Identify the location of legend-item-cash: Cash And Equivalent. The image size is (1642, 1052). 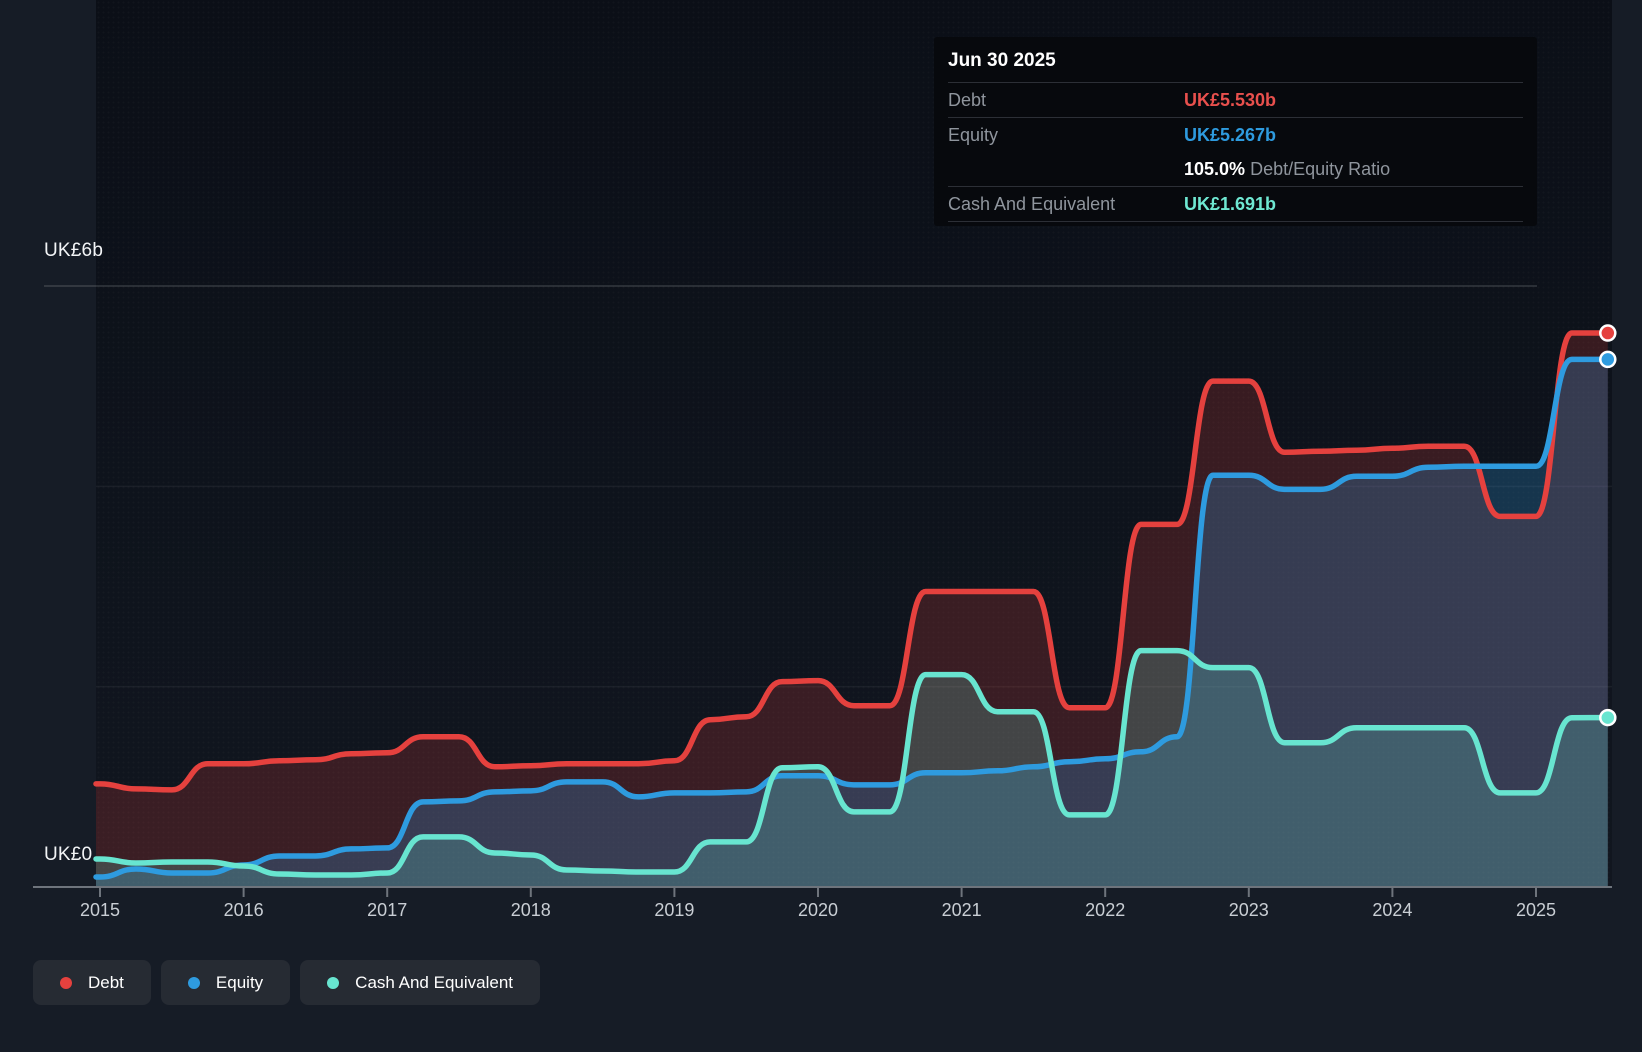
(420, 982).